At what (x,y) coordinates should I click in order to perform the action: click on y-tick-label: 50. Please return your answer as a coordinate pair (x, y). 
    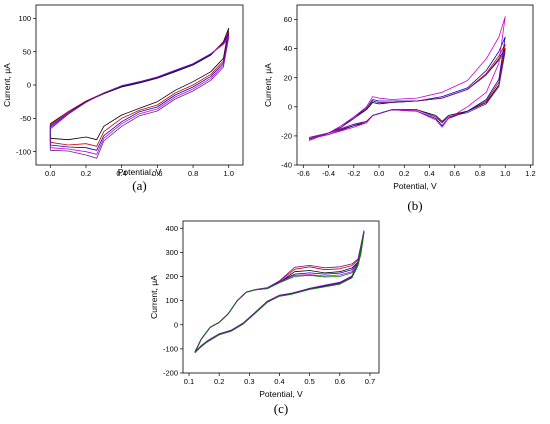
    Looking at the image, I should click on (27, 51).